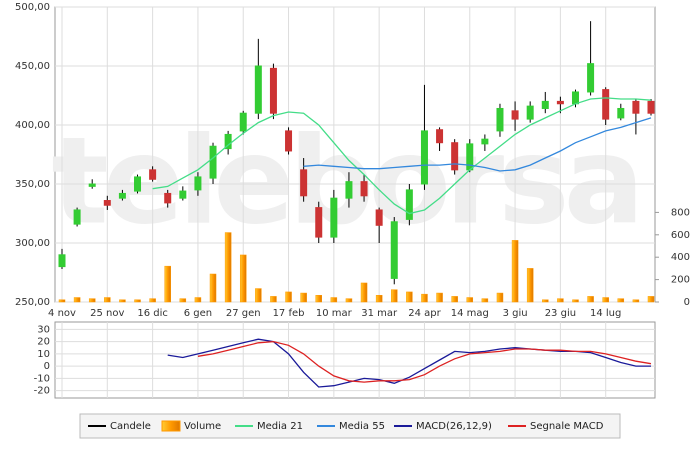  Describe the element at coordinates (32, 7) in the screenshot. I see `y-tick-label: 500,00` at that location.